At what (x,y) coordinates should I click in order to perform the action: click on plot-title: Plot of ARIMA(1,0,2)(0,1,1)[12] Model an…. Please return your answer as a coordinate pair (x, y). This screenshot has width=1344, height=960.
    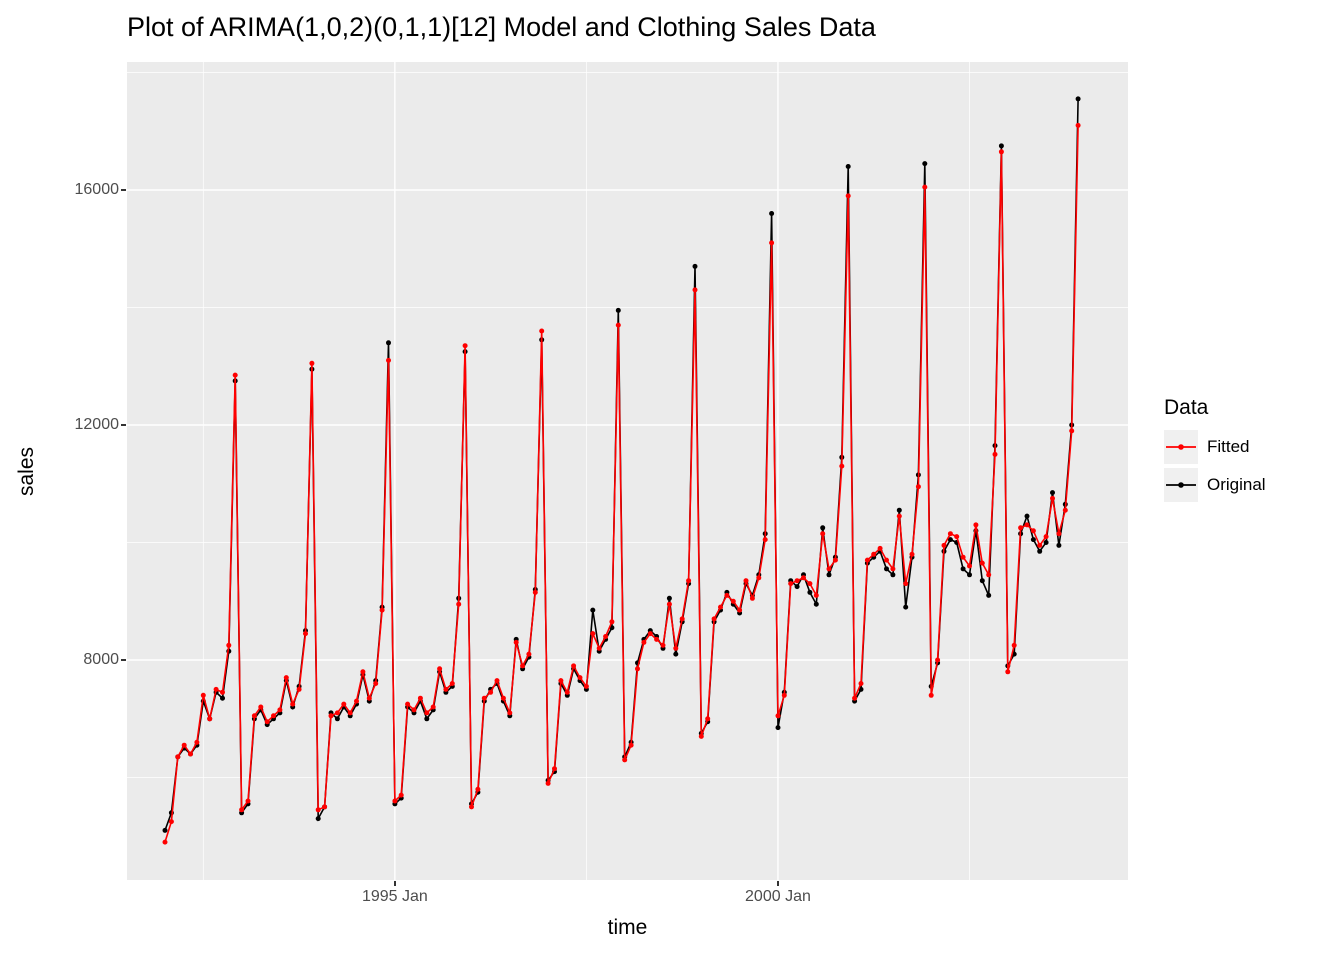
    Looking at the image, I should click on (501, 27).